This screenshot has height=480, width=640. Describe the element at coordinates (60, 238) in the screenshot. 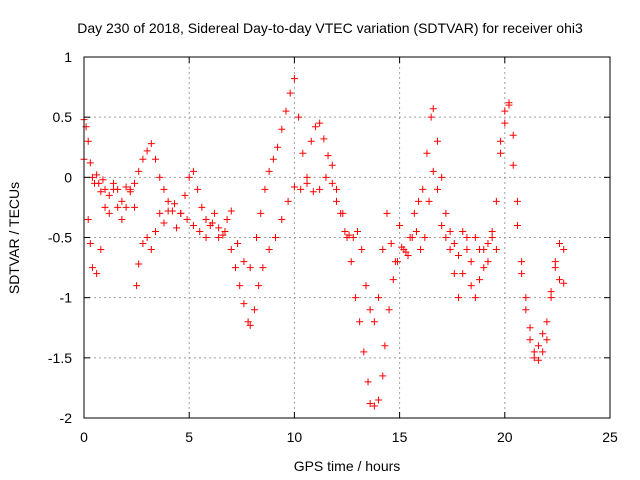

I see `y-tick-label: -0.5` at that location.